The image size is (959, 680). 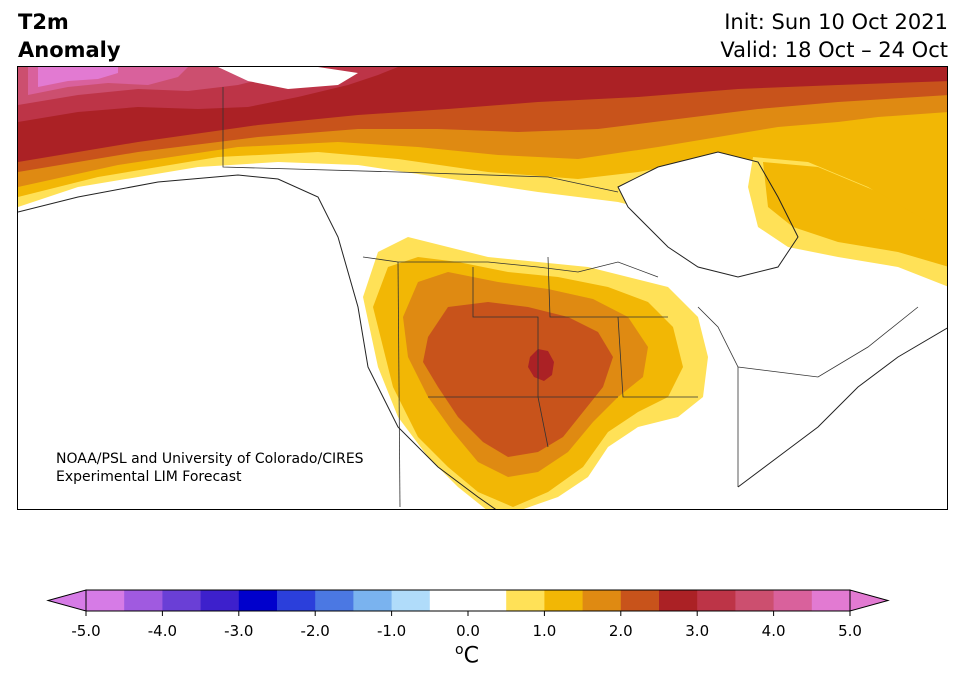 I want to click on colorbar-tick-label: 2.0, so click(x=620, y=631).